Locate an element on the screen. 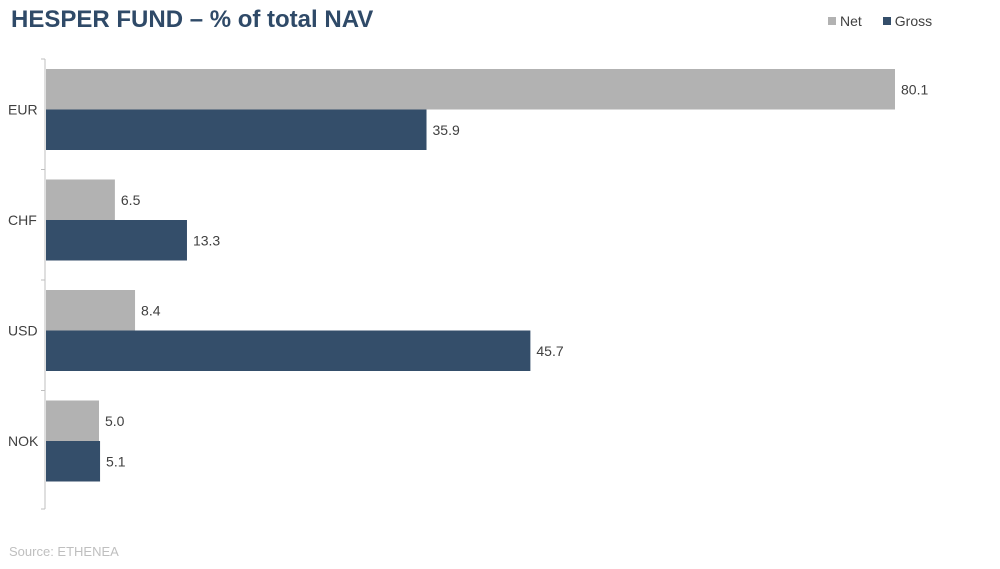 The image size is (1000, 569). bar-gross-eur is located at coordinates (236, 129).